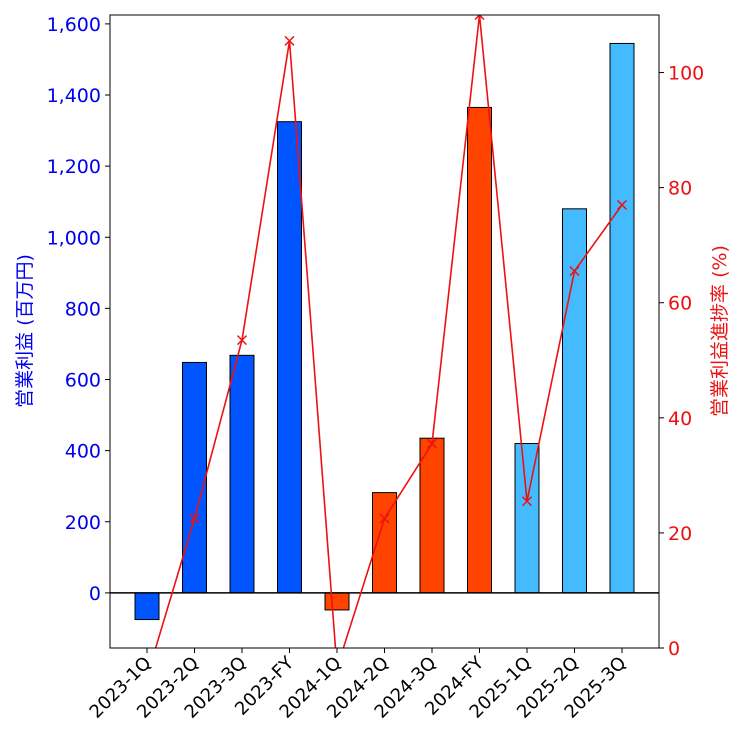  What do you see at coordinates (74, 167) in the screenshot?
I see `left-tick-label: 1,200` at bounding box center [74, 167].